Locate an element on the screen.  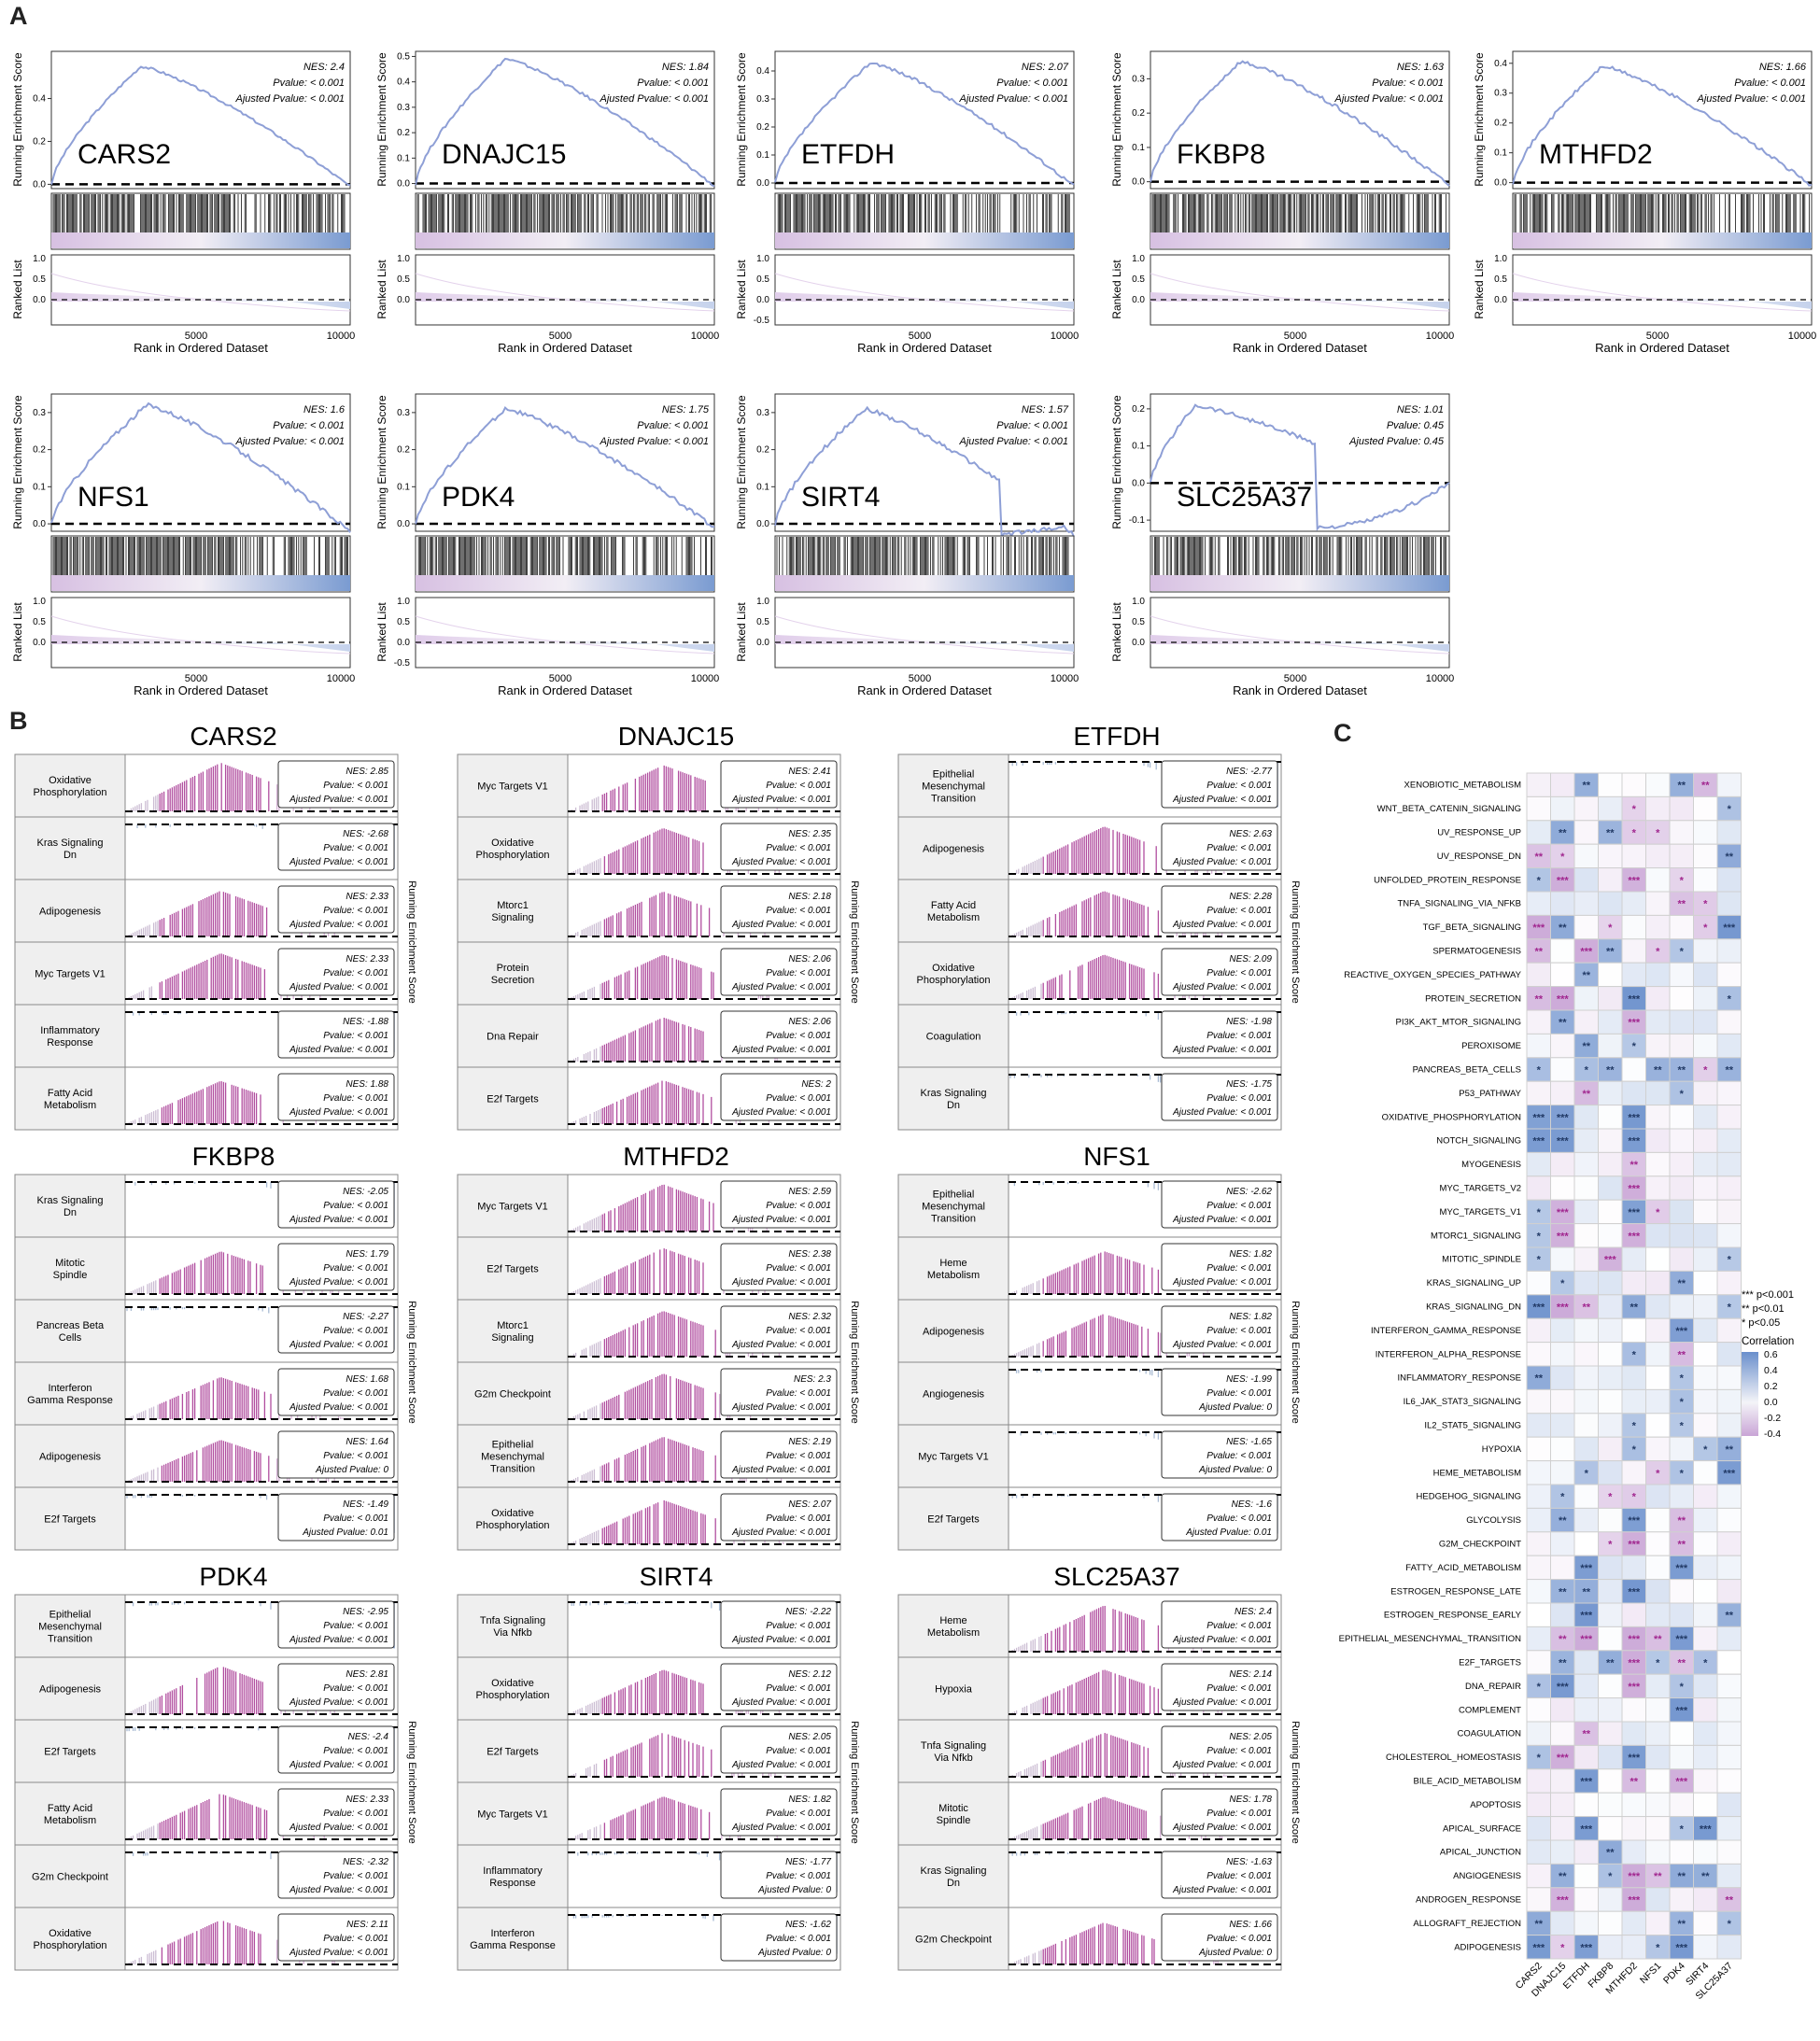
ranked-area is located at coordinates (1299, 300).